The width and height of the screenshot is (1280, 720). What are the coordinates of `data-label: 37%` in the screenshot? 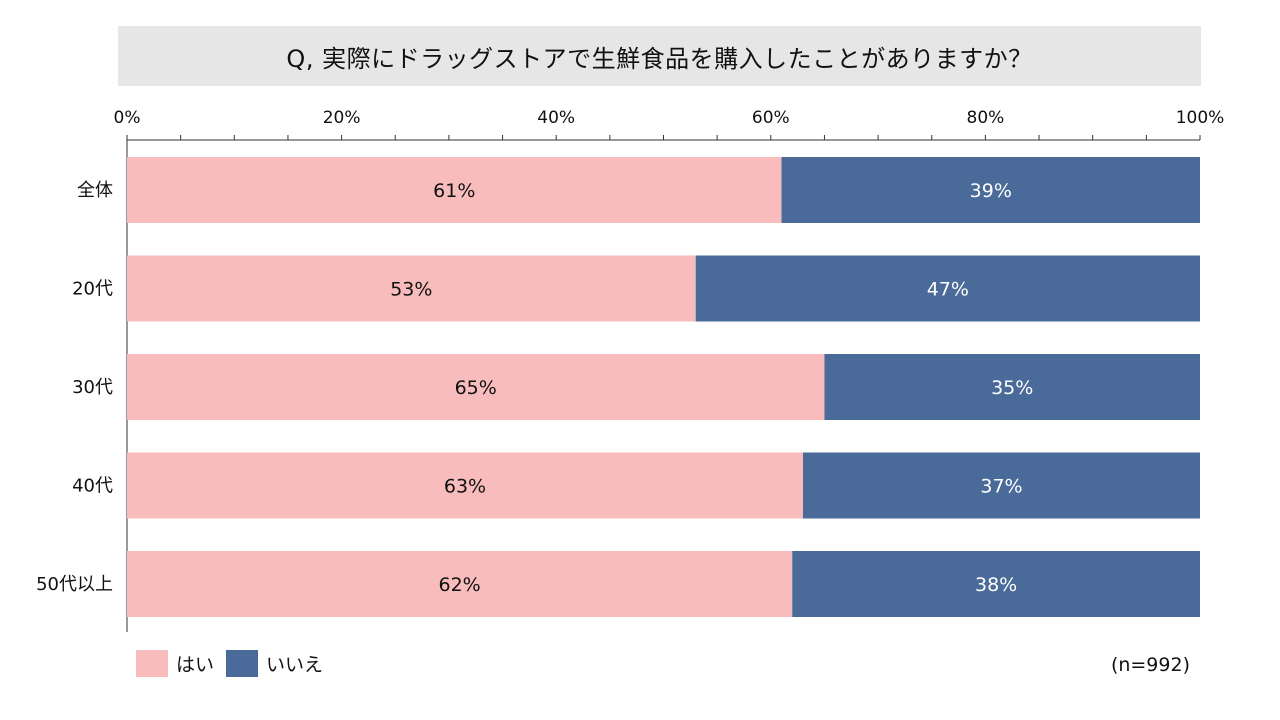 It's located at (1001, 487).